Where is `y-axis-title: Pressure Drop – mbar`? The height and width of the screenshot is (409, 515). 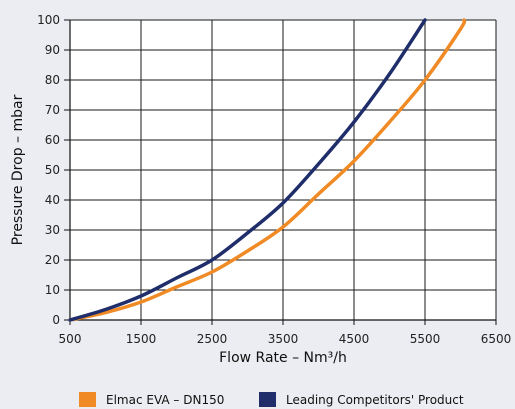
y-axis-title: Pressure Drop – mbar is located at coordinates (18, 169).